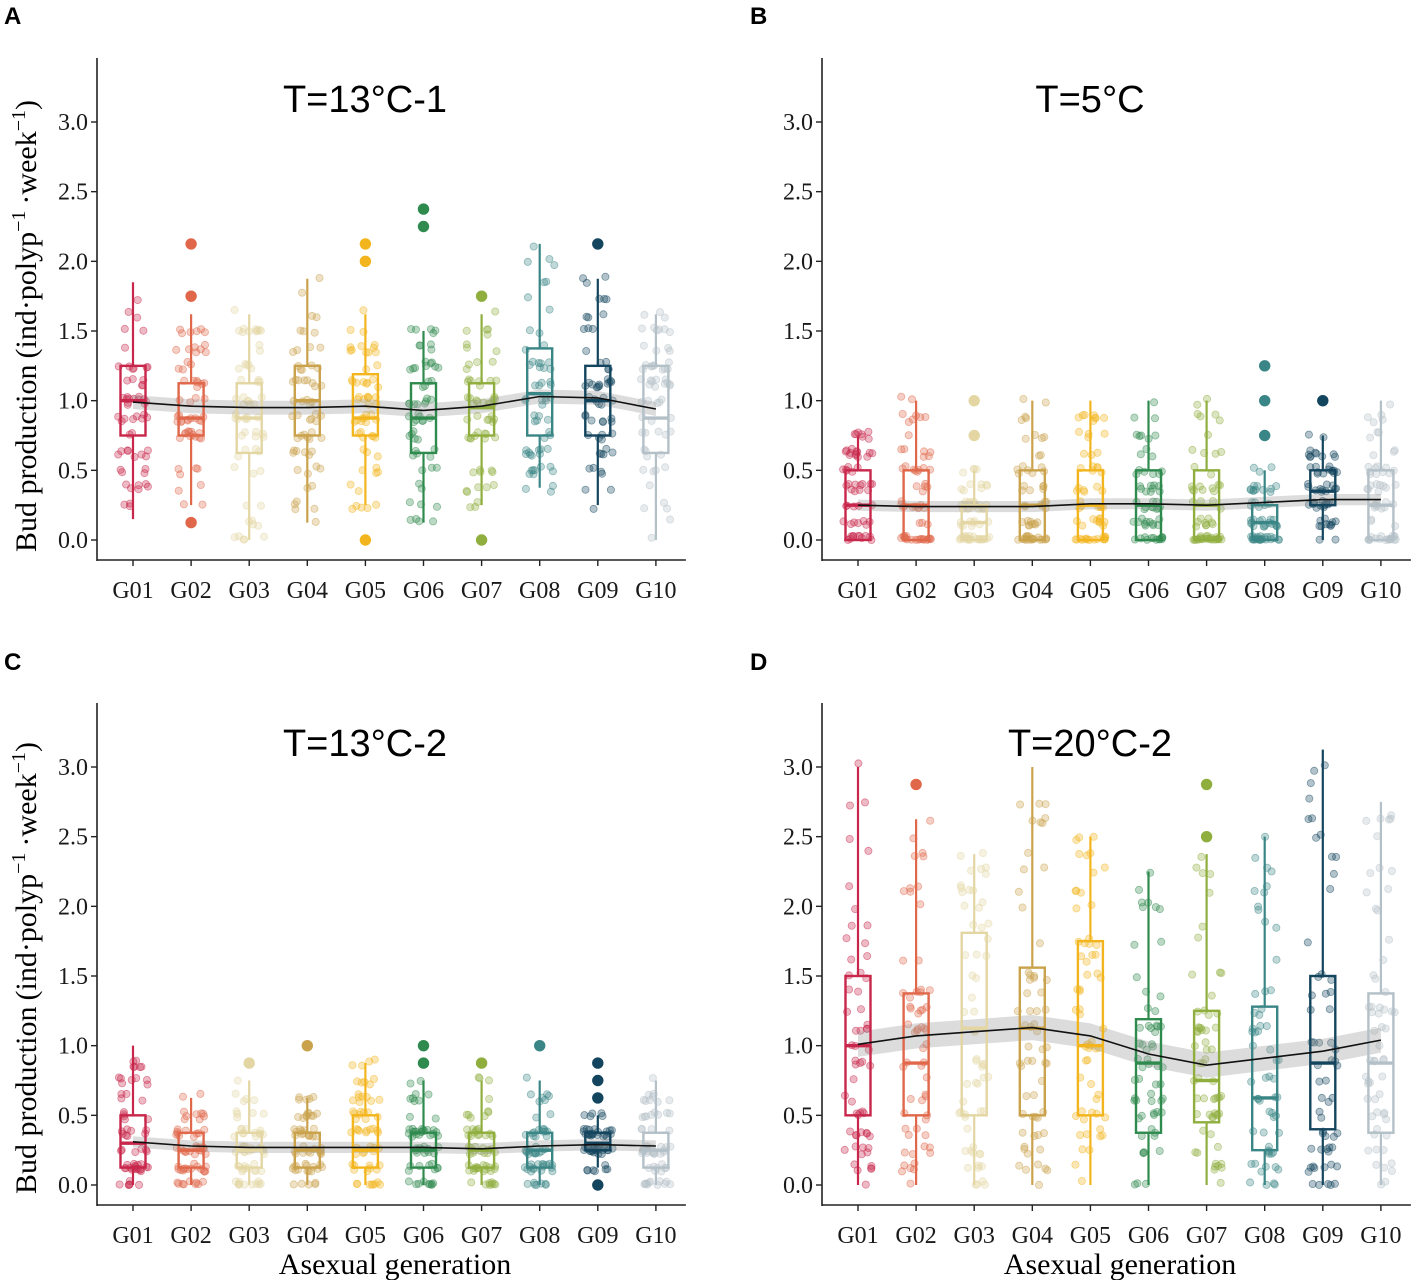 Image resolution: width=1417 pixels, height=1280 pixels. Describe the element at coordinates (394, 403) in the screenshot. I see `trend-line` at that location.